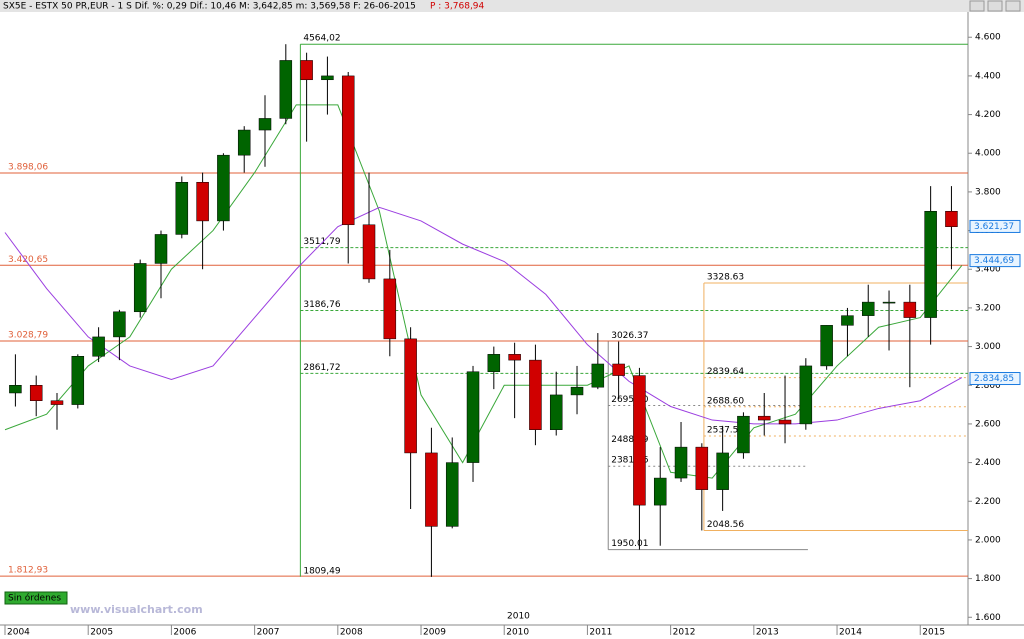  Describe the element at coordinates (28, 336) in the screenshot. I see `level-label: 3.028,79` at that location.